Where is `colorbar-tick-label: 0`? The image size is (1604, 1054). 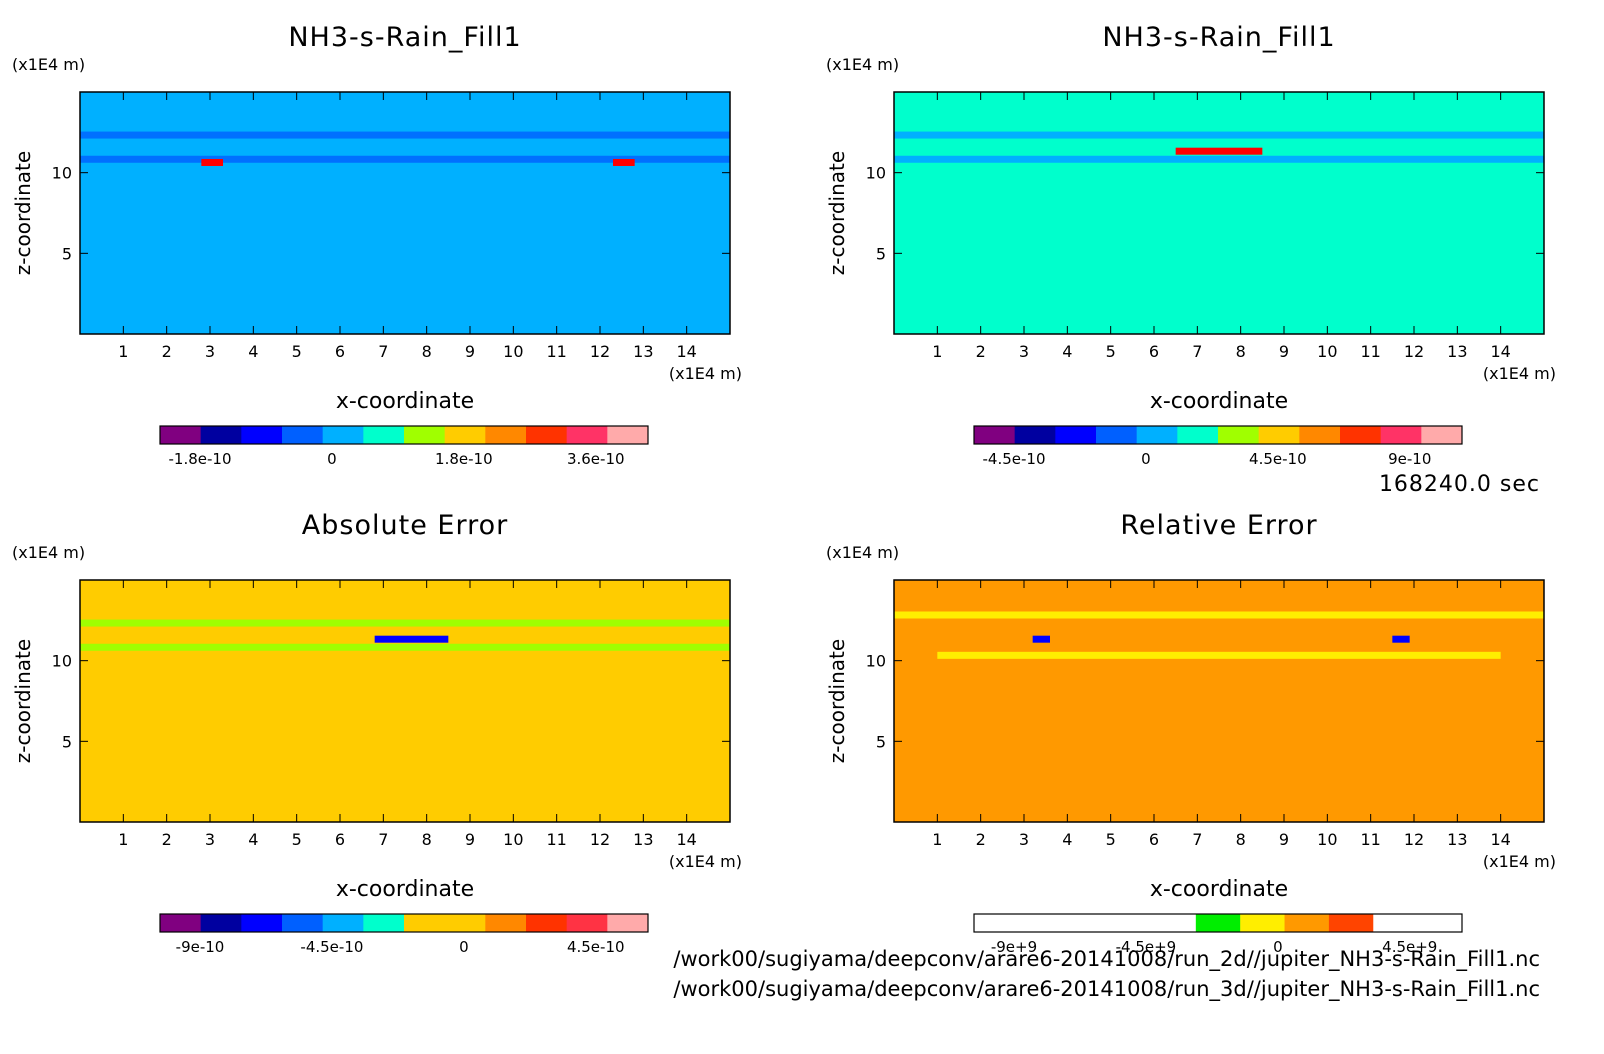 colorbar-tick-label: 0 is located at coordinates (1278, 947).